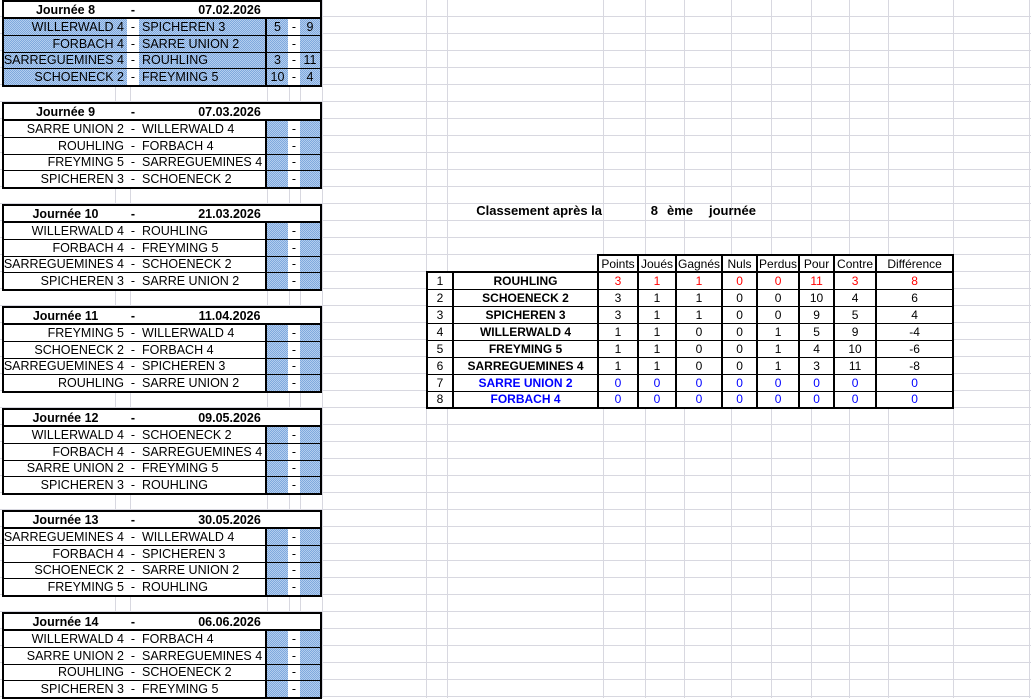  Describe the element at coordinates (657, 263) in the screenshot. I see `header-joues: Joués` at that location.